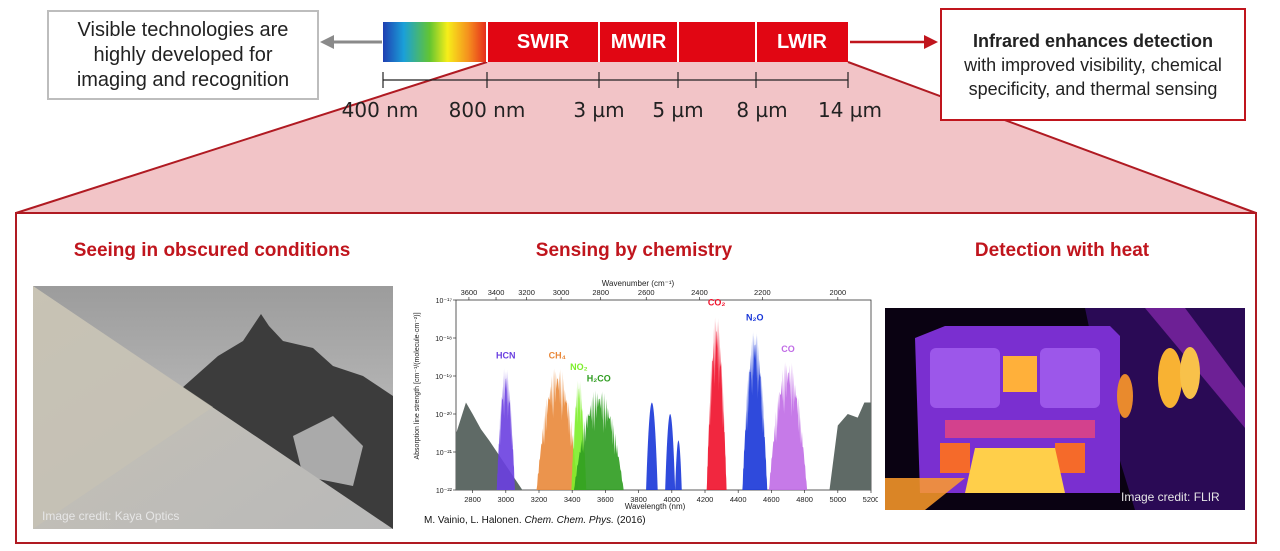  What do you see at coordinates (472, 499) in the screenshot?
I see `x-tick-label: 2800` at bounding box center [472, 499].